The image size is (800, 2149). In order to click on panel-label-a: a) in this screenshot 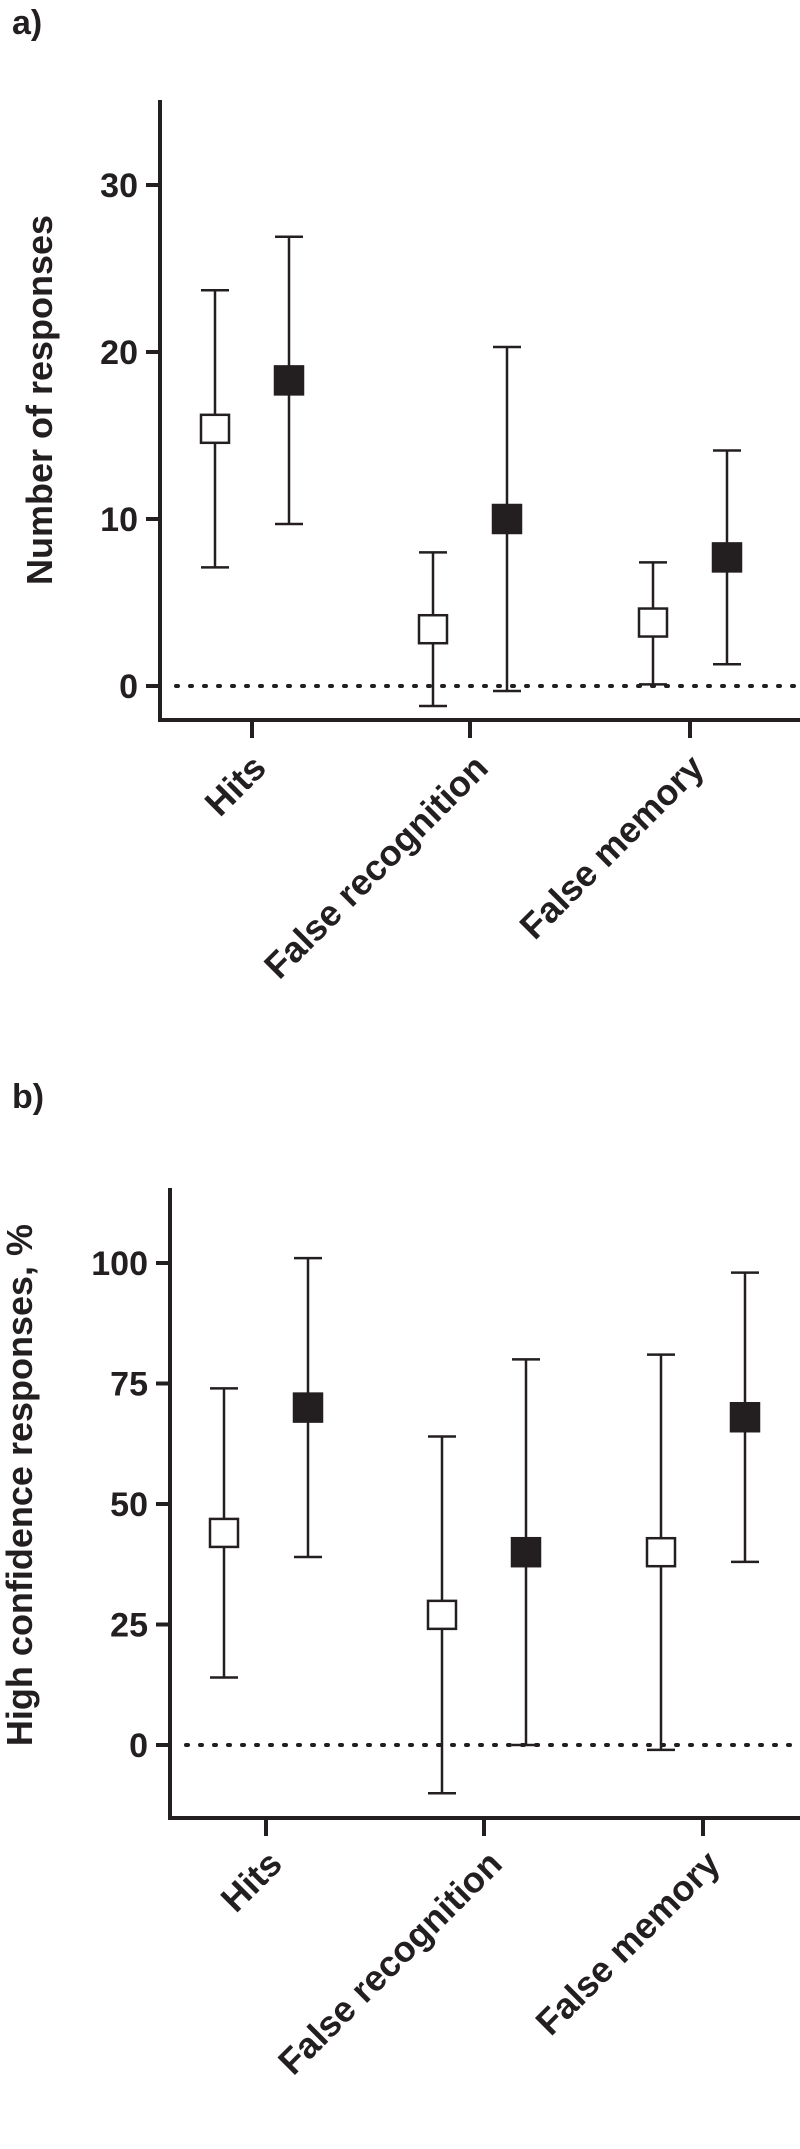, I will do `click(27, 23)`.